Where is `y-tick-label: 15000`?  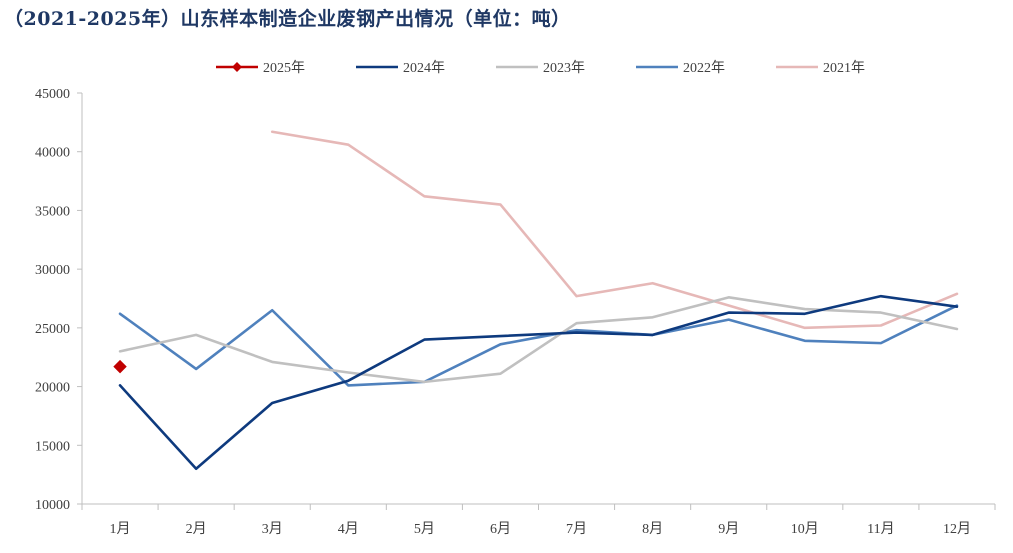
y-tick-label: 15000 is located at coordinates (52, 446).